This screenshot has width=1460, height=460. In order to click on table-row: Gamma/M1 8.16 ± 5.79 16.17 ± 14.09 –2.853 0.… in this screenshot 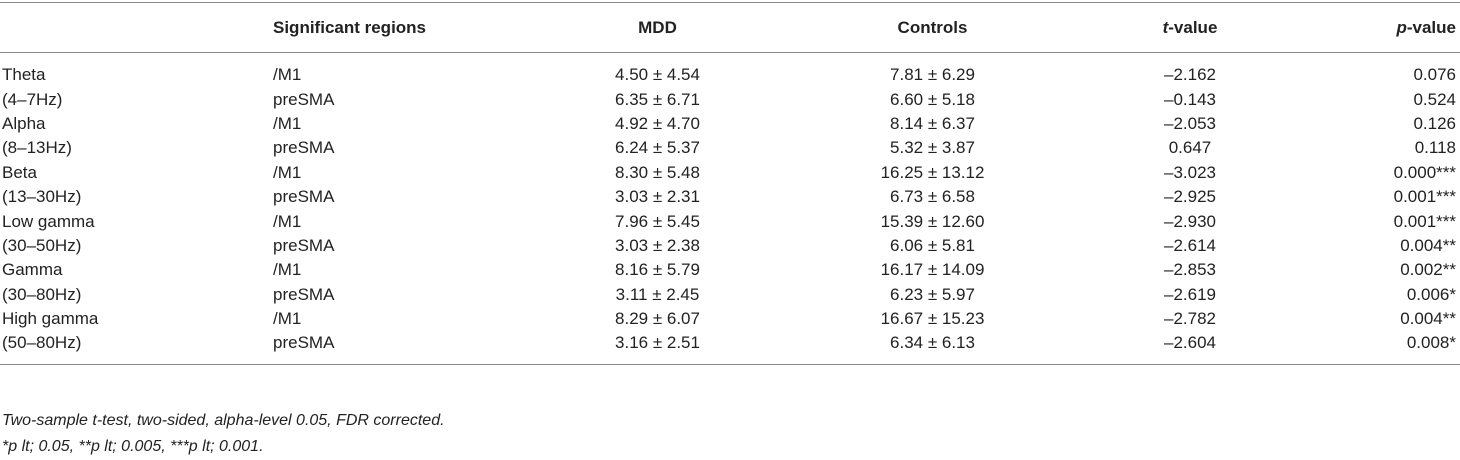, I will do `click(730, 270)`.